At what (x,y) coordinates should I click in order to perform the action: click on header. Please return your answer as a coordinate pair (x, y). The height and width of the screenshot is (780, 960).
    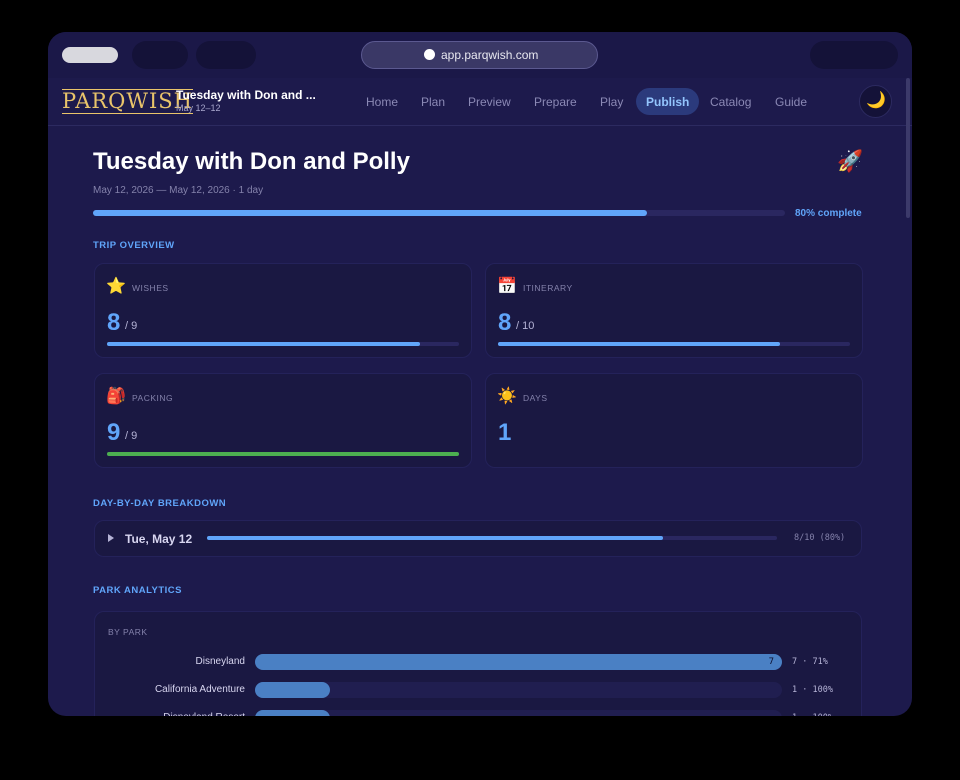
    Looking at the image, I should click on (480, 102).